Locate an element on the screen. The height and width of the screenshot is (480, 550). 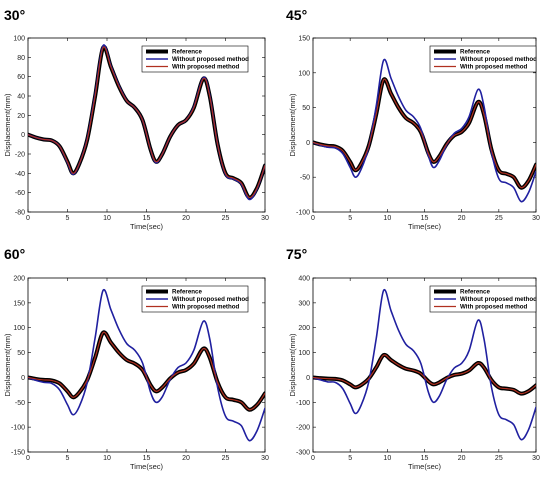
y-tick-label: 60 is located at coordinates (21, 77).